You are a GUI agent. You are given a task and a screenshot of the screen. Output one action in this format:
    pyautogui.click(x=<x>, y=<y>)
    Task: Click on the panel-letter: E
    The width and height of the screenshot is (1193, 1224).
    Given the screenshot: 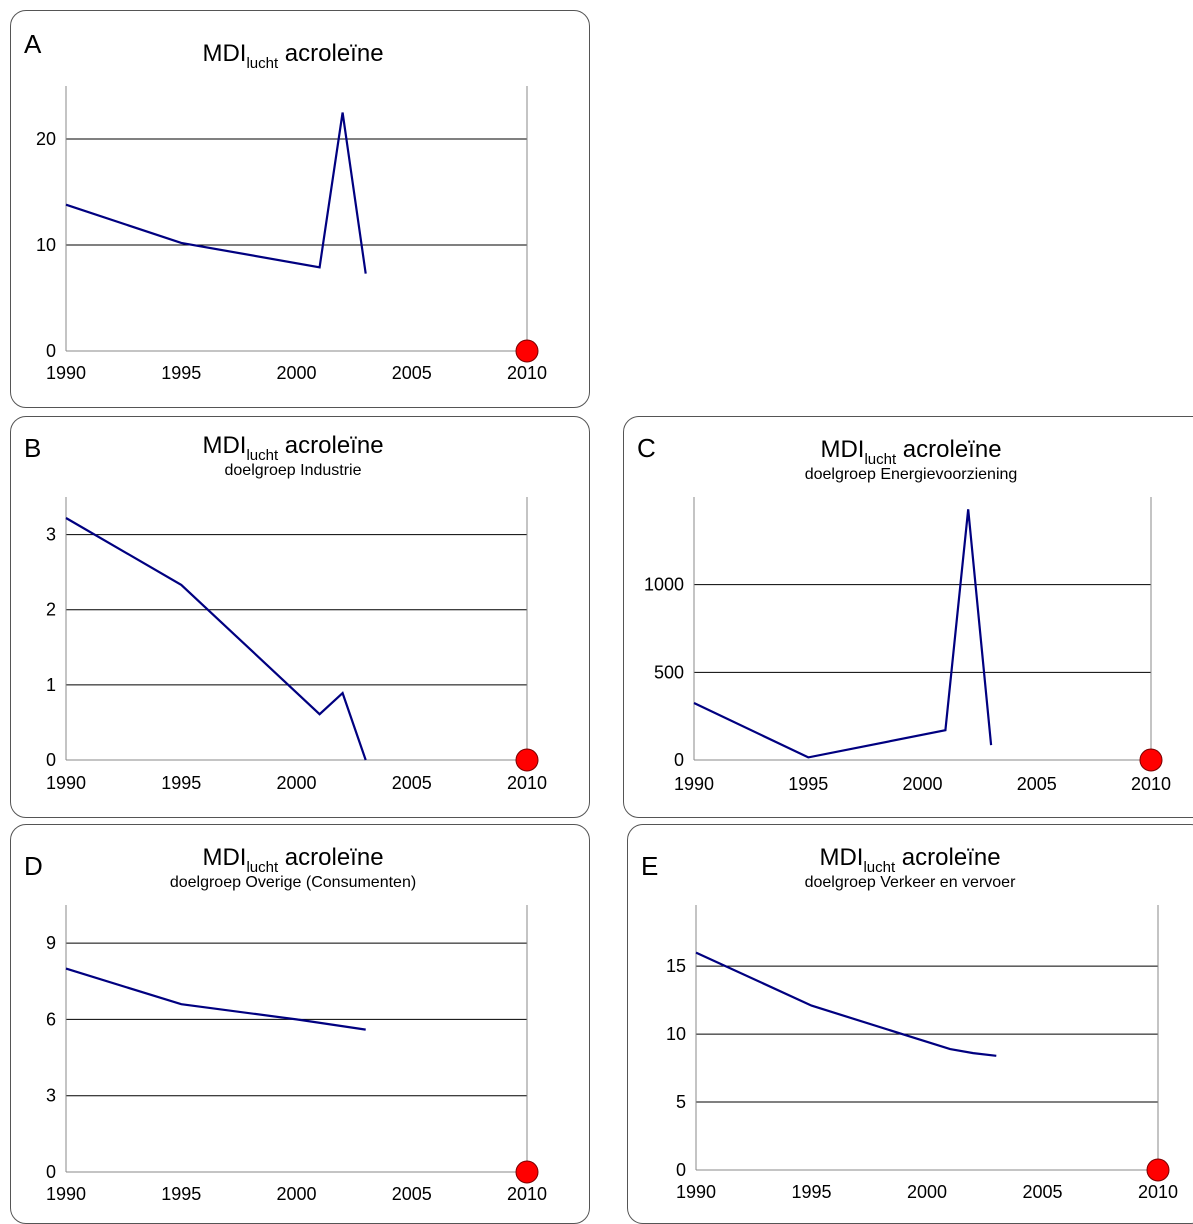 What is the action you would take?
    pyautogui.click(x=649, y=866)
    